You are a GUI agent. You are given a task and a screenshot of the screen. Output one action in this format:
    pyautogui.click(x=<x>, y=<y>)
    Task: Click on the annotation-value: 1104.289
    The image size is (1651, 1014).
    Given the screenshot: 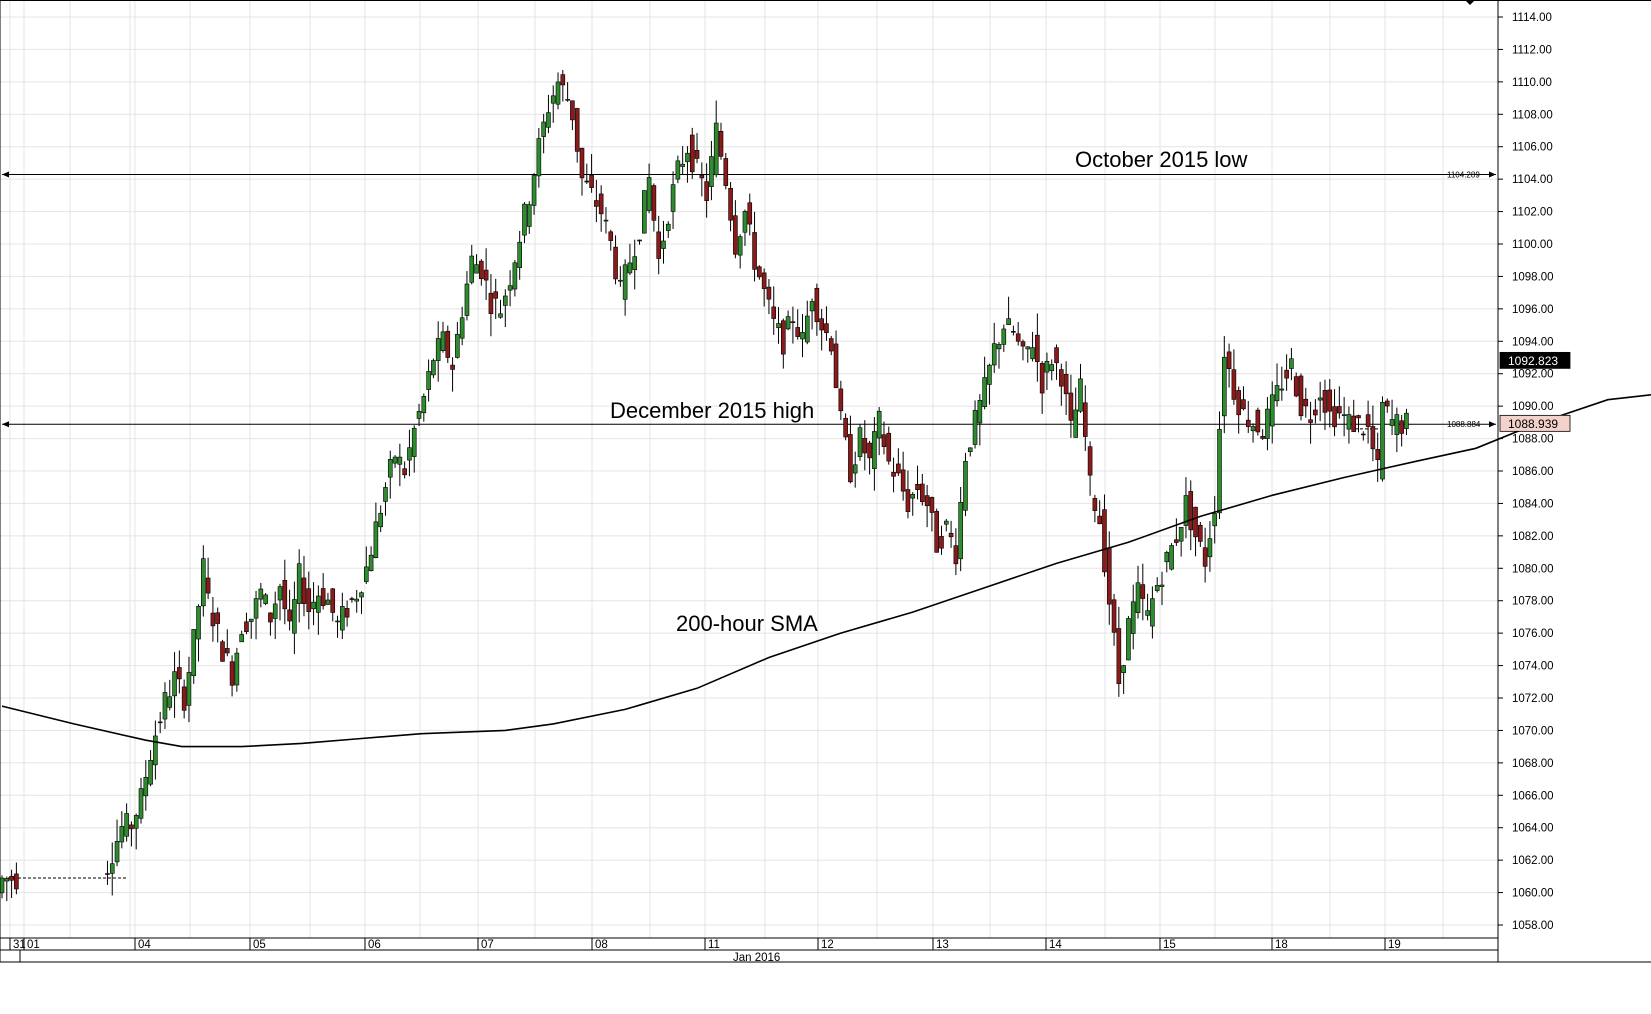 What is the action you would take?
    pyautogui.click(x=1463, y=174)
    